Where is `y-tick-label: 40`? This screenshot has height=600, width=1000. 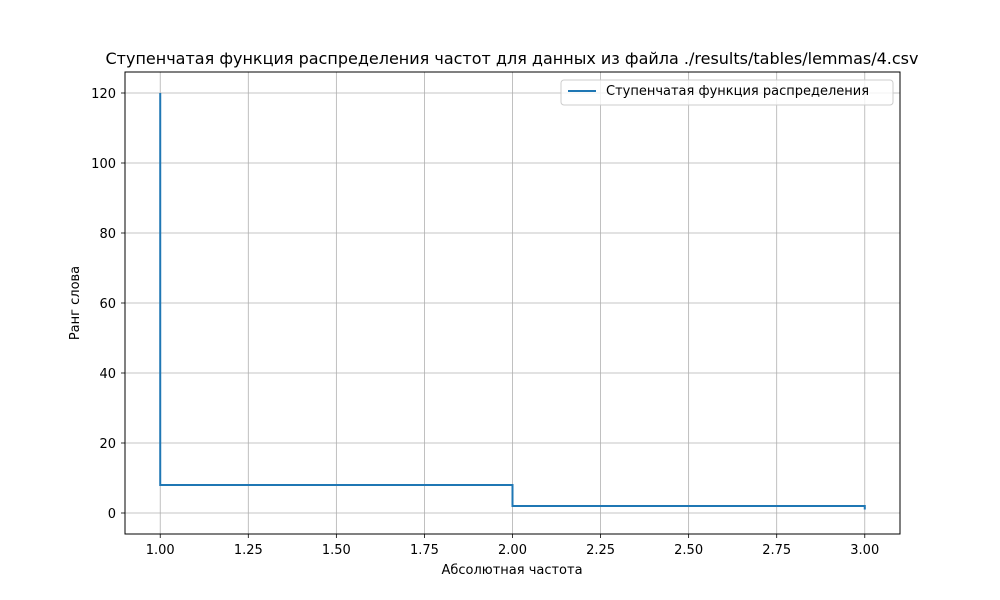 y-tick-label: 40 is located at coordinates (107, 374).